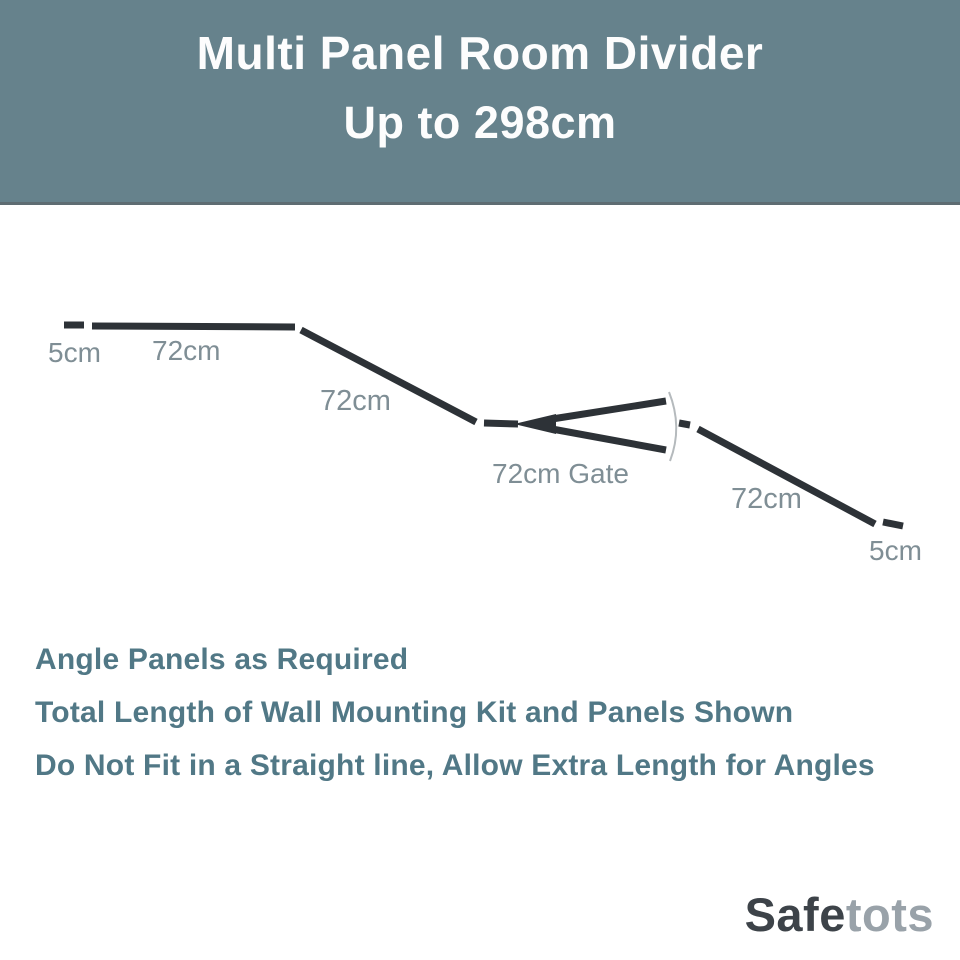  What do you see at coordinates (766, 499) in the screenshot?
I see `label-panel-3: 72cm` at bounding box center [766, 499].